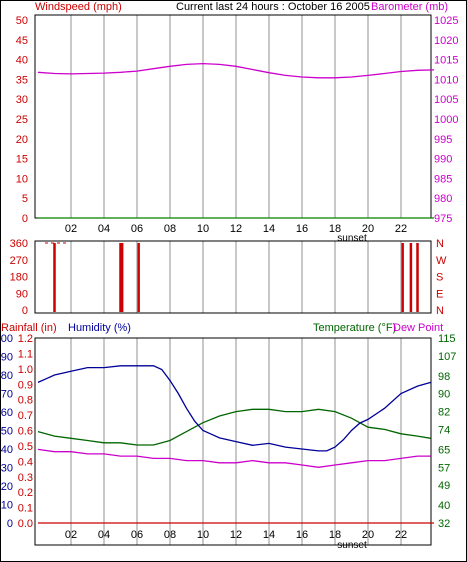  Describe the element at coordinates (443, 199) in the screenshot. I see `right-tick-label: 980` at that location.